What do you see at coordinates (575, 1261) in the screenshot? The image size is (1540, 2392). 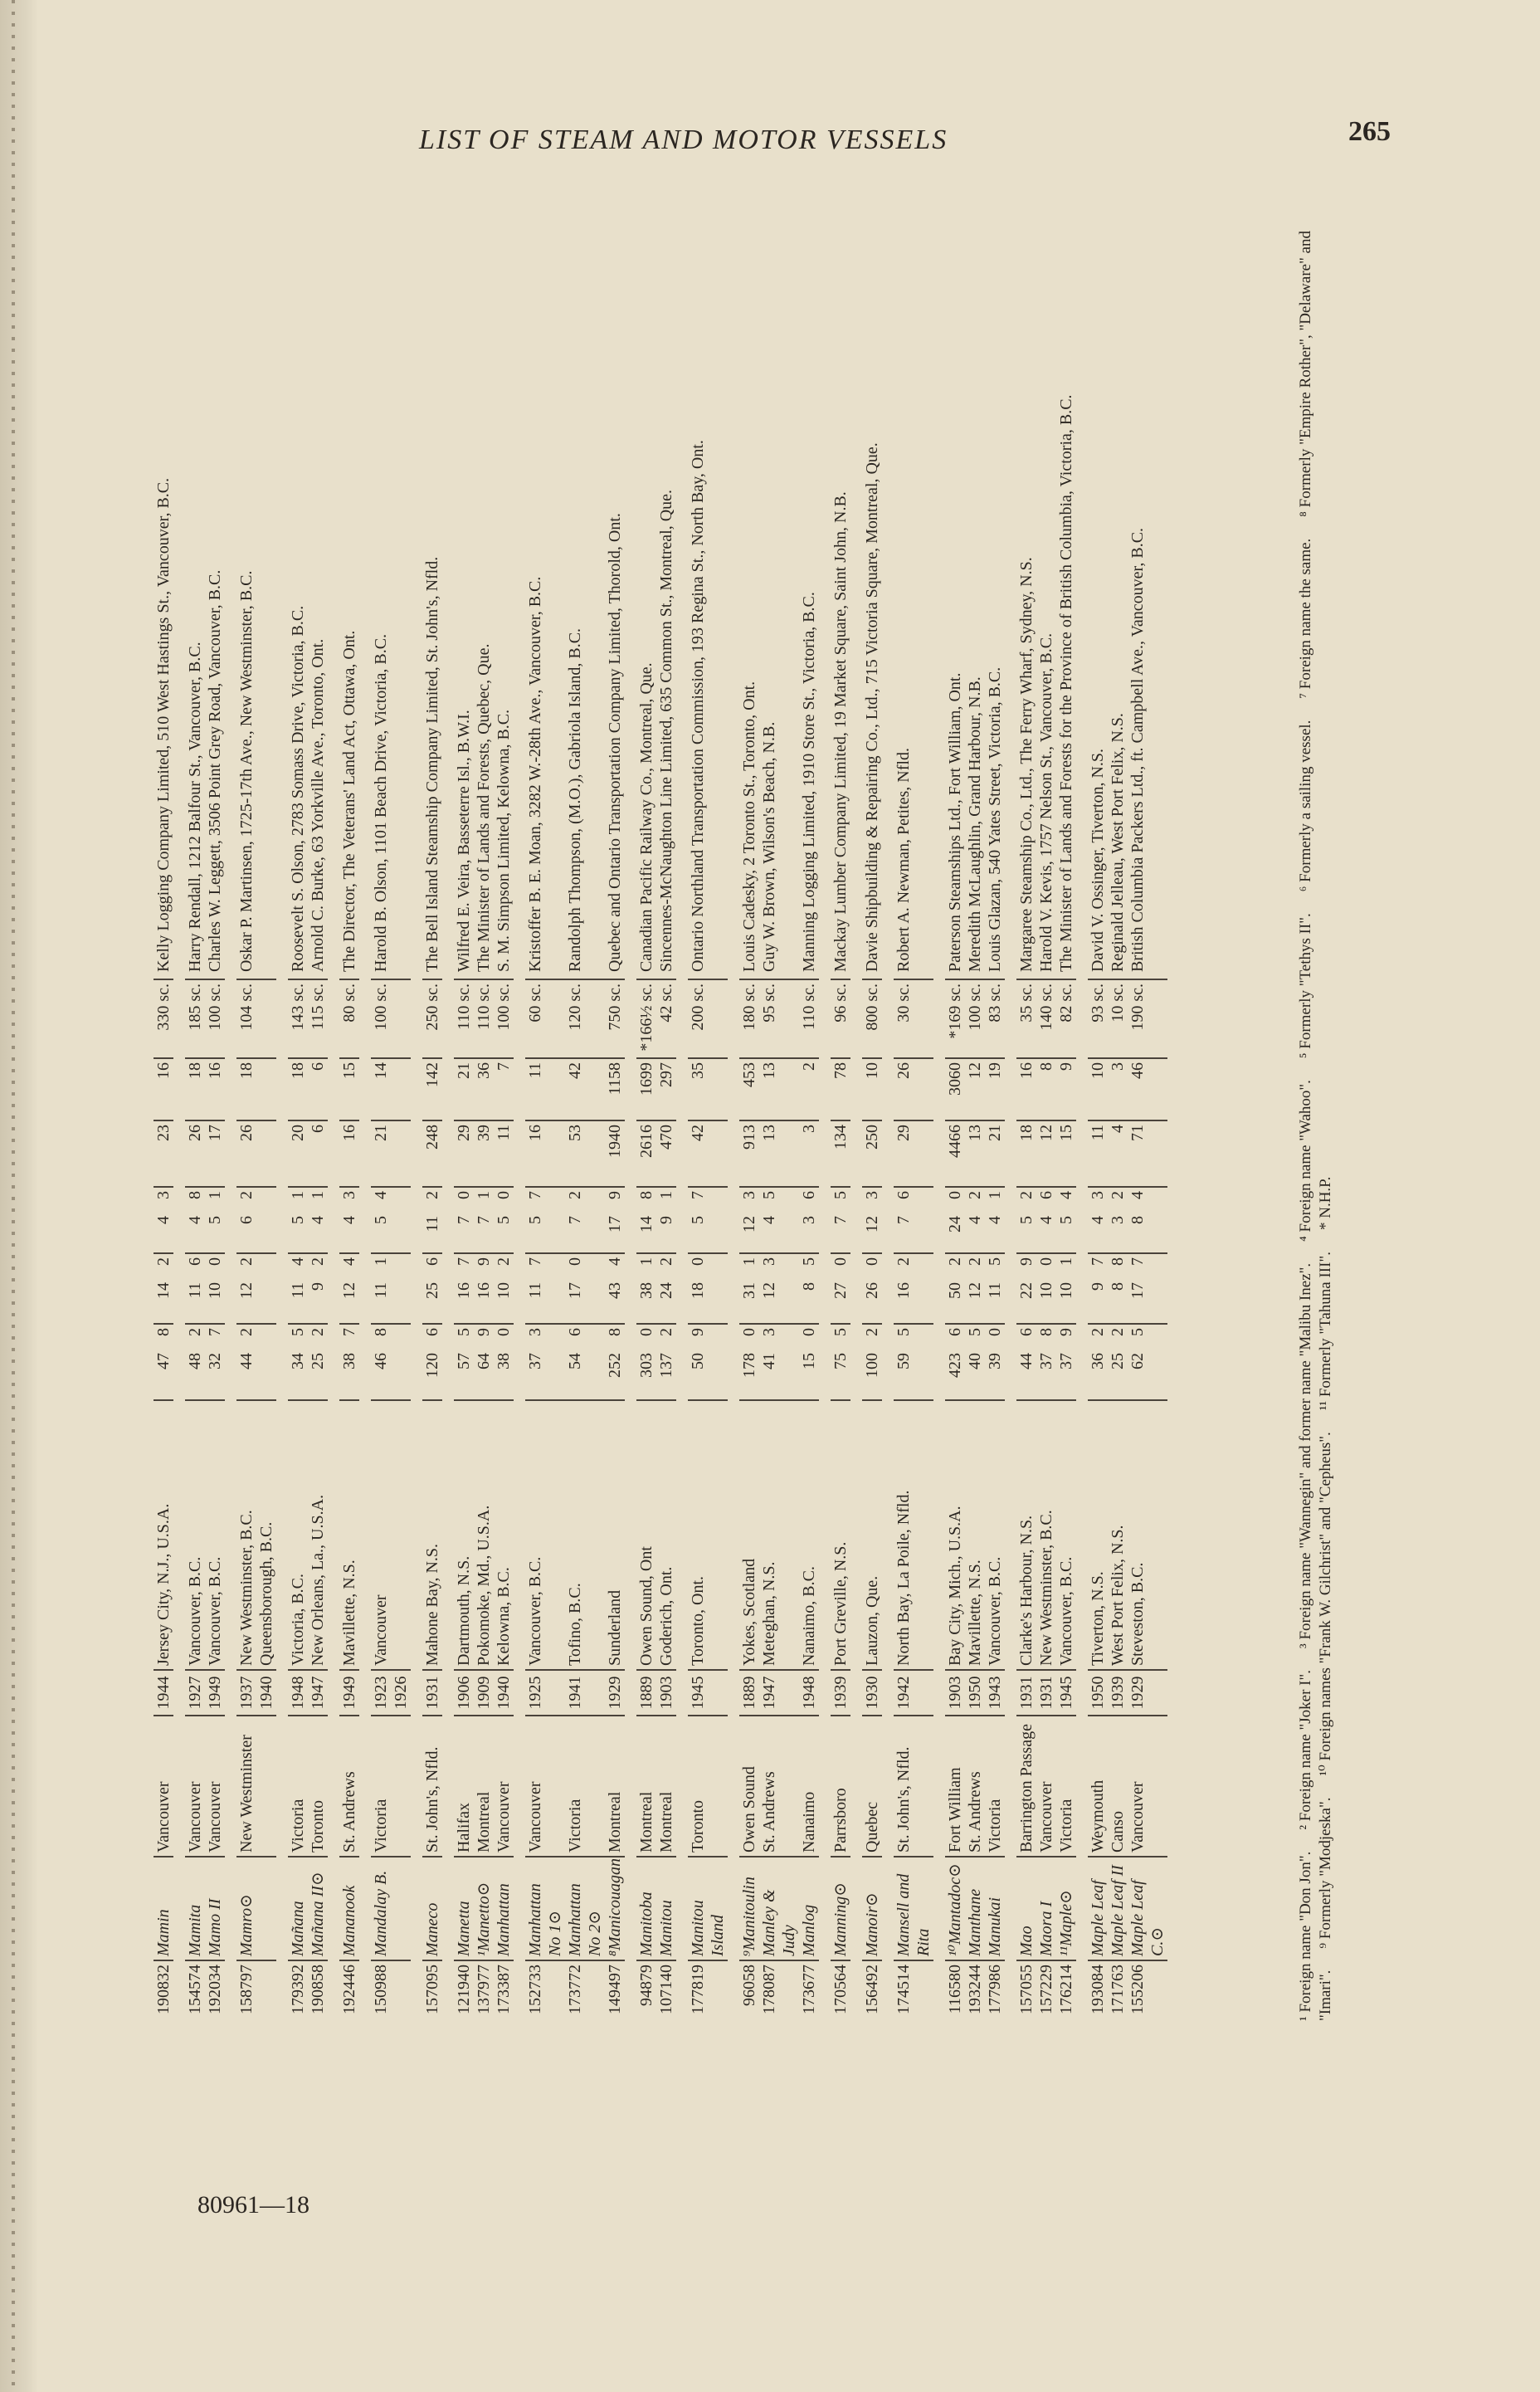 I see `breadth-in: 0` at bounding box center [575, 1261].